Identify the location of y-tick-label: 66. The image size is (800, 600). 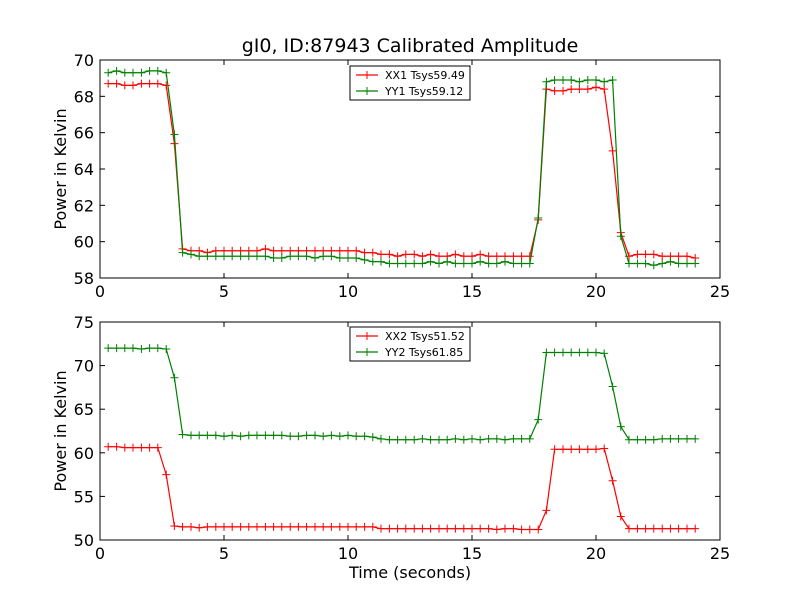
(84, 133).